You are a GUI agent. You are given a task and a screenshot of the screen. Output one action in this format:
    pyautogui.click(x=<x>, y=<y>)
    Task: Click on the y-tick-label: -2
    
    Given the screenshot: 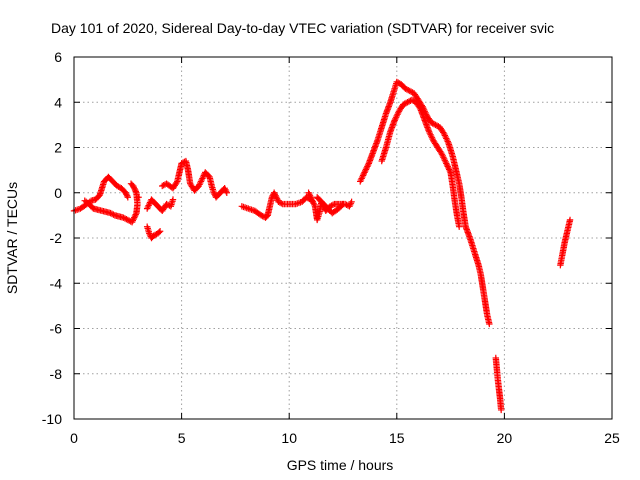 What is the action you would take?
    pyautogui.click(x=56, y=238)
    